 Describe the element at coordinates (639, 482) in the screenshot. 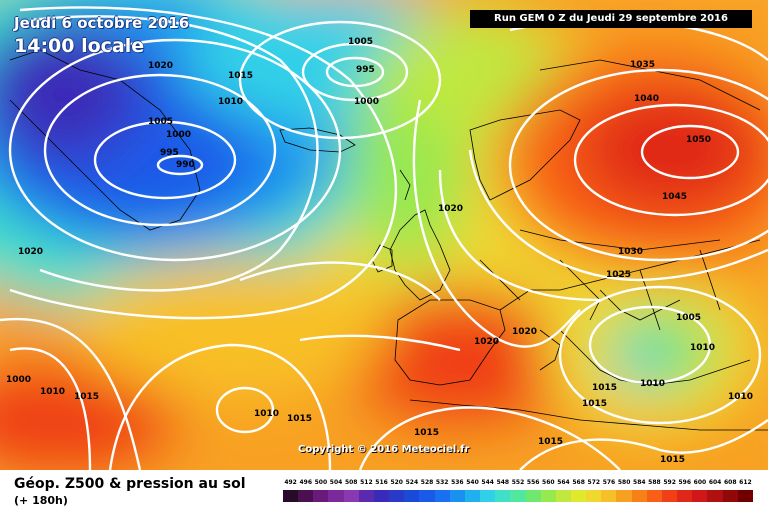

I see `scale-value-label: 584` at that location.